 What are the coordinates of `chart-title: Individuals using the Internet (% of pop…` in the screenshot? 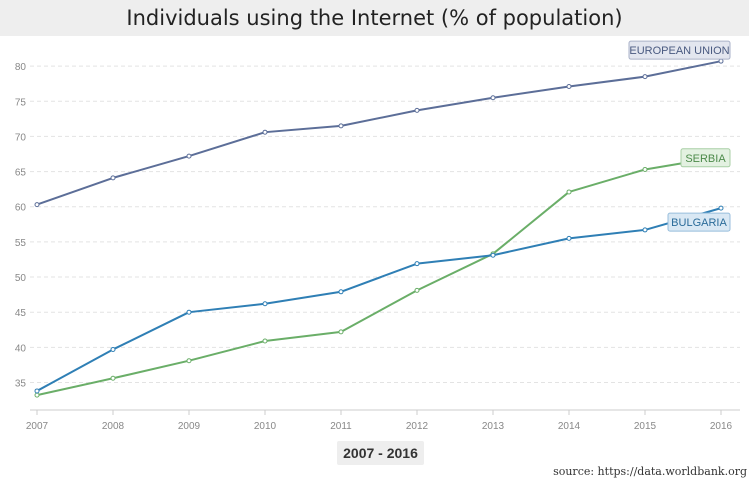 It's located at (374, 18).